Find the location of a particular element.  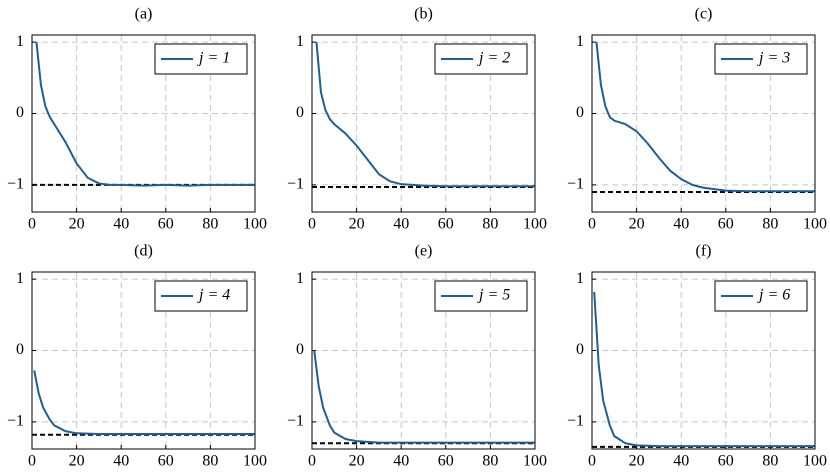

legend-label: j = 5 is located at coordinates (493, 295).